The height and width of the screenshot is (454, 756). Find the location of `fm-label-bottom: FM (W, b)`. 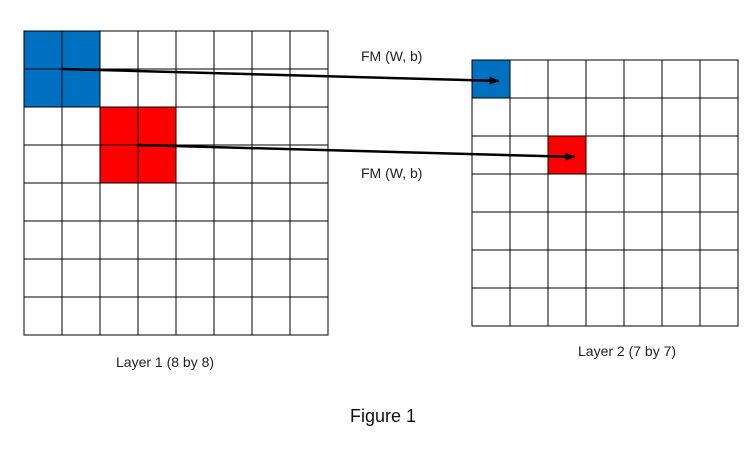

fm-label-bottom: FM (W, b) is located at coordinates (392, 173).